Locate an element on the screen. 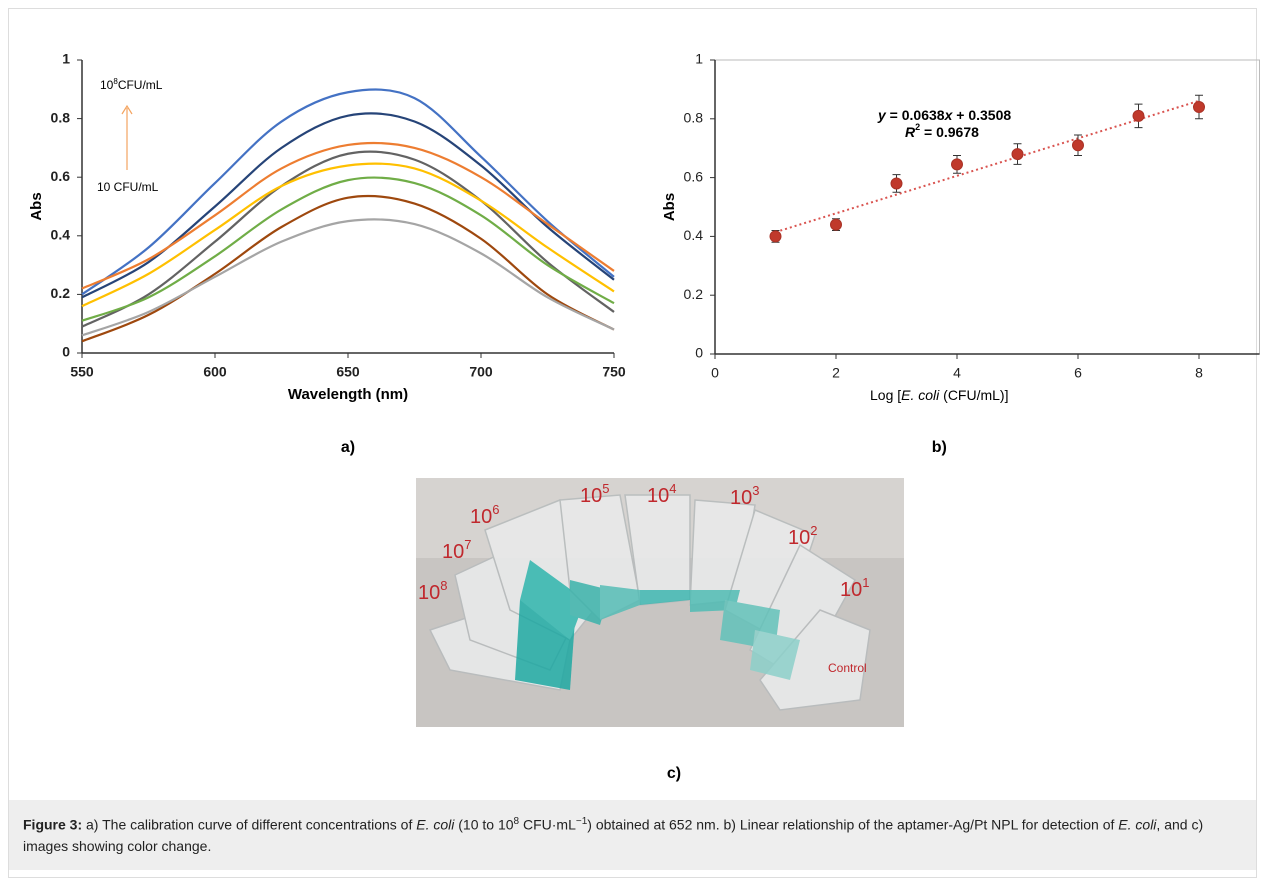 This screenshot has height=886, width=1265. x-axis-title-part: Log [ is located at coordinates (885, 395).